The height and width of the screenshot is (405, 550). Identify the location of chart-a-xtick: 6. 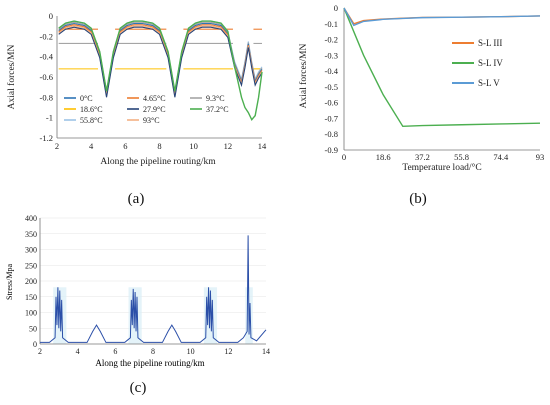
(125, 146).